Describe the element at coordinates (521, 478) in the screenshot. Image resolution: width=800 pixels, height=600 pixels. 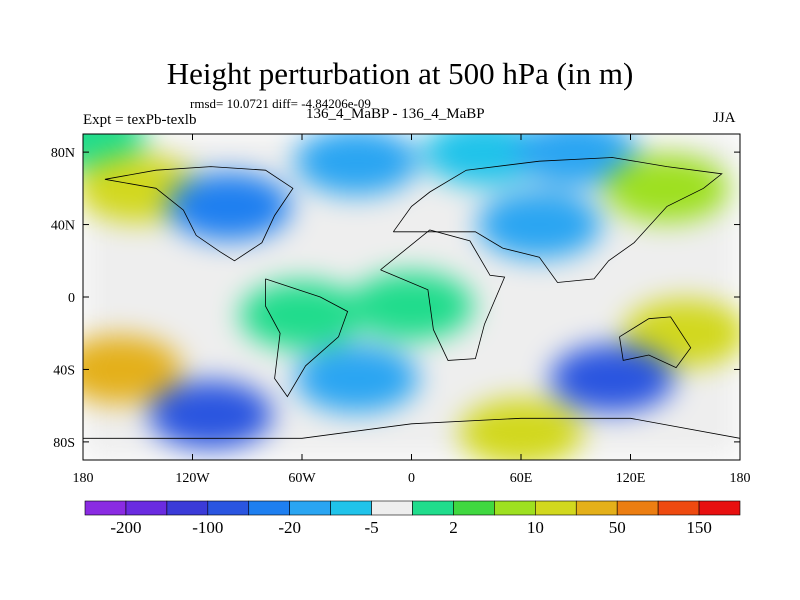
I see `x-tick-label: 60E` at that location.